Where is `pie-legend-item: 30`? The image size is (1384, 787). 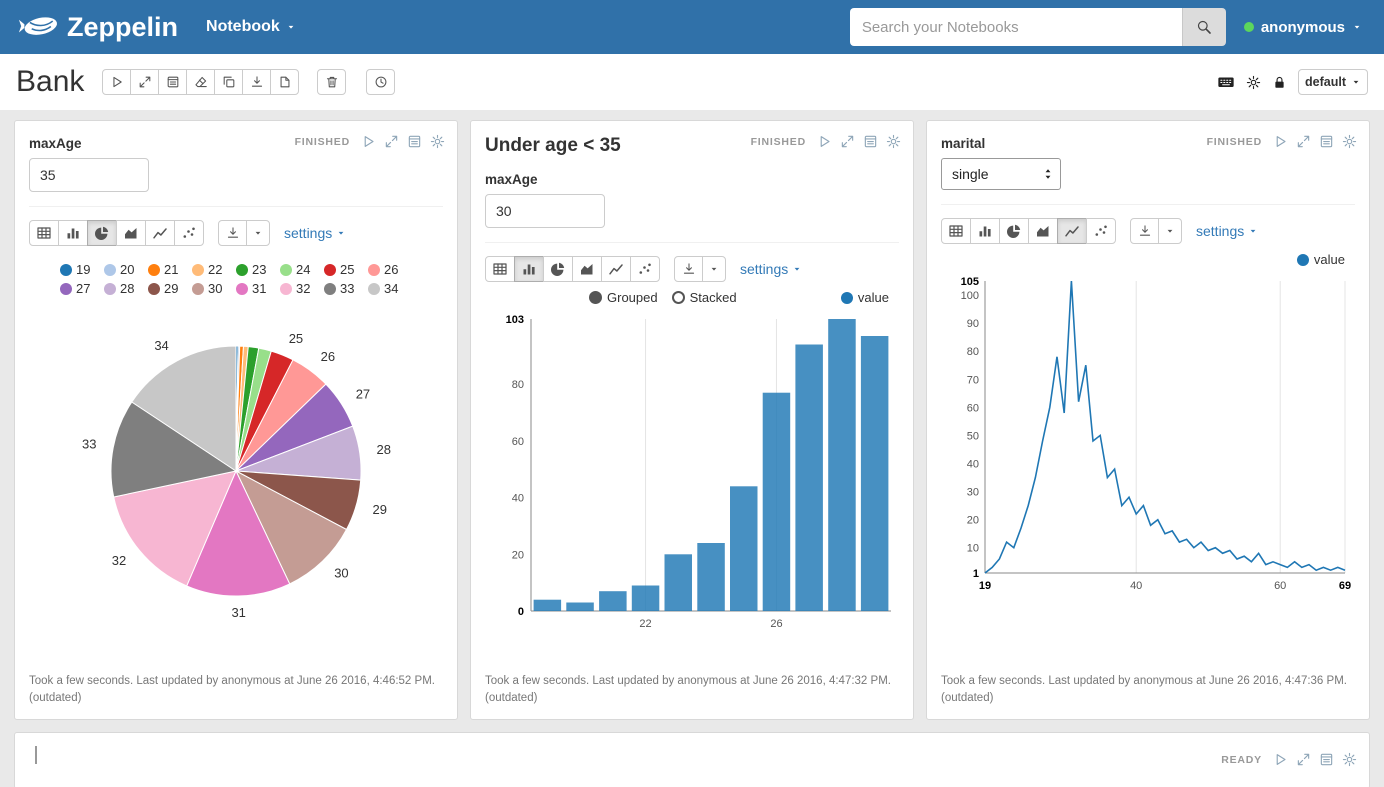 pie-legend-item: 30 is located at coordinates (214, 288).